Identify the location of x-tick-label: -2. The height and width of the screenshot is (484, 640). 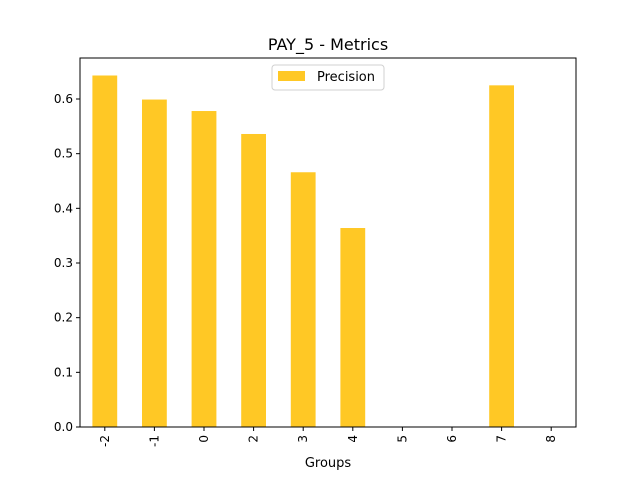
(105, 441).